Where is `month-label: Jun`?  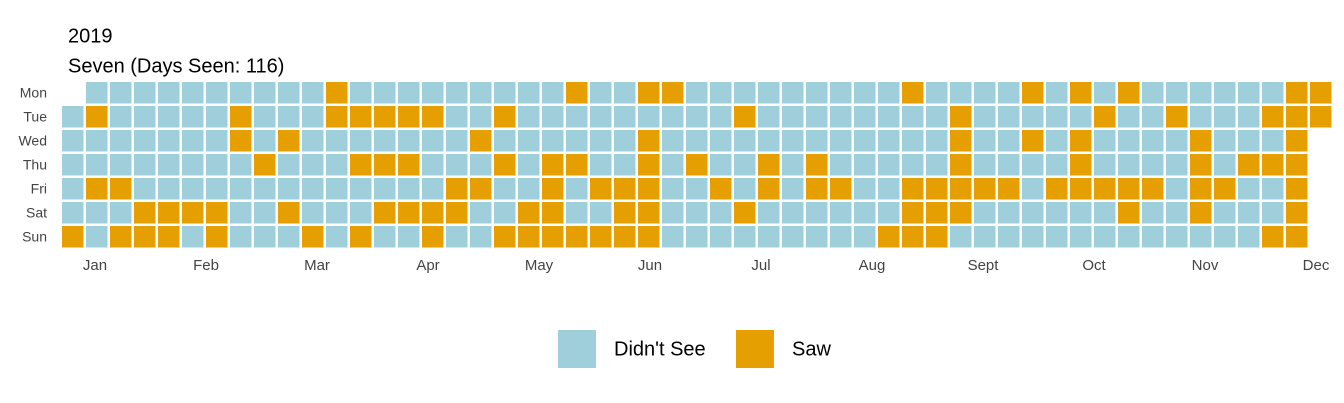 month-label: Jun is located at coordinates (650, 265).